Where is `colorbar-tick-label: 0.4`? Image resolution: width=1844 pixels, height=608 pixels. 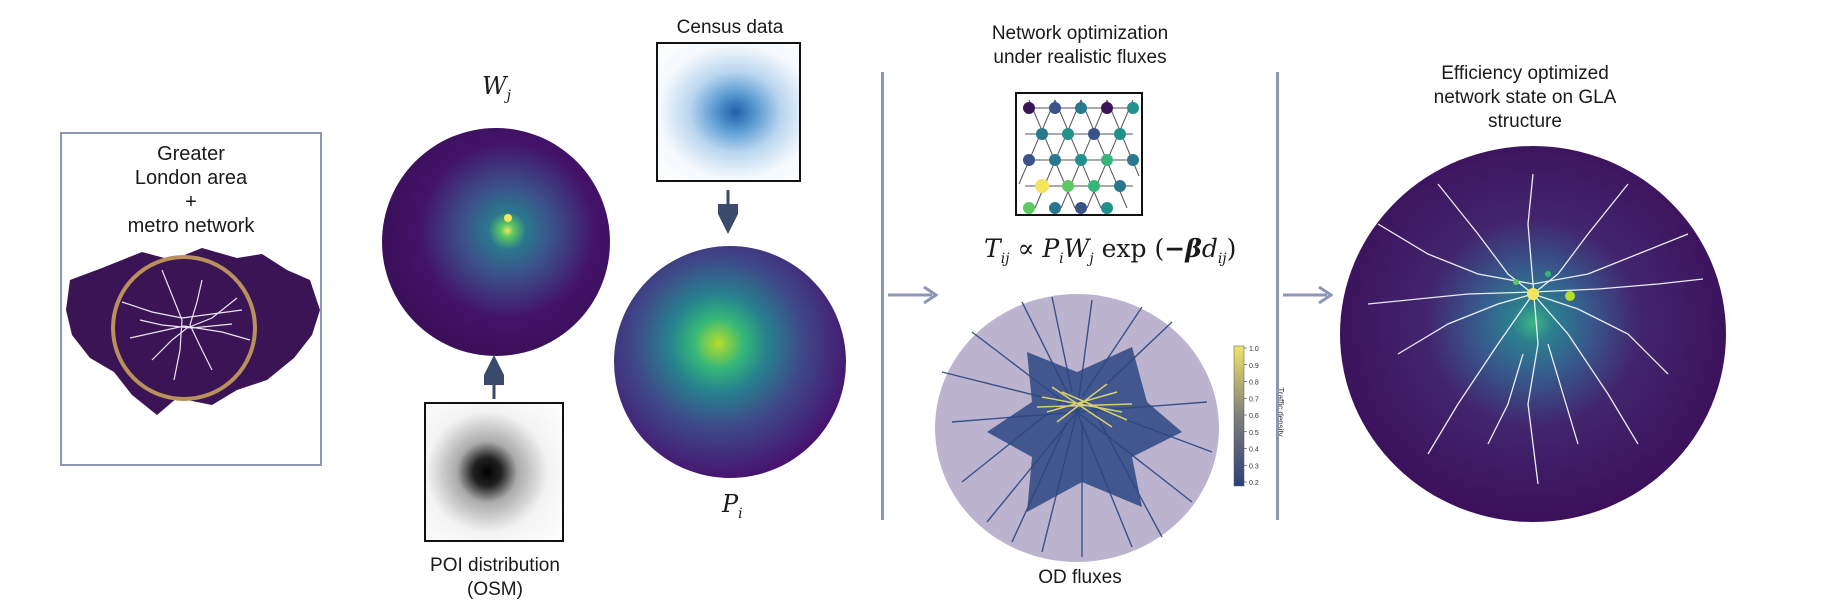 colorbar-tick-label: 0.4 is located at coordinates (1254, 450).